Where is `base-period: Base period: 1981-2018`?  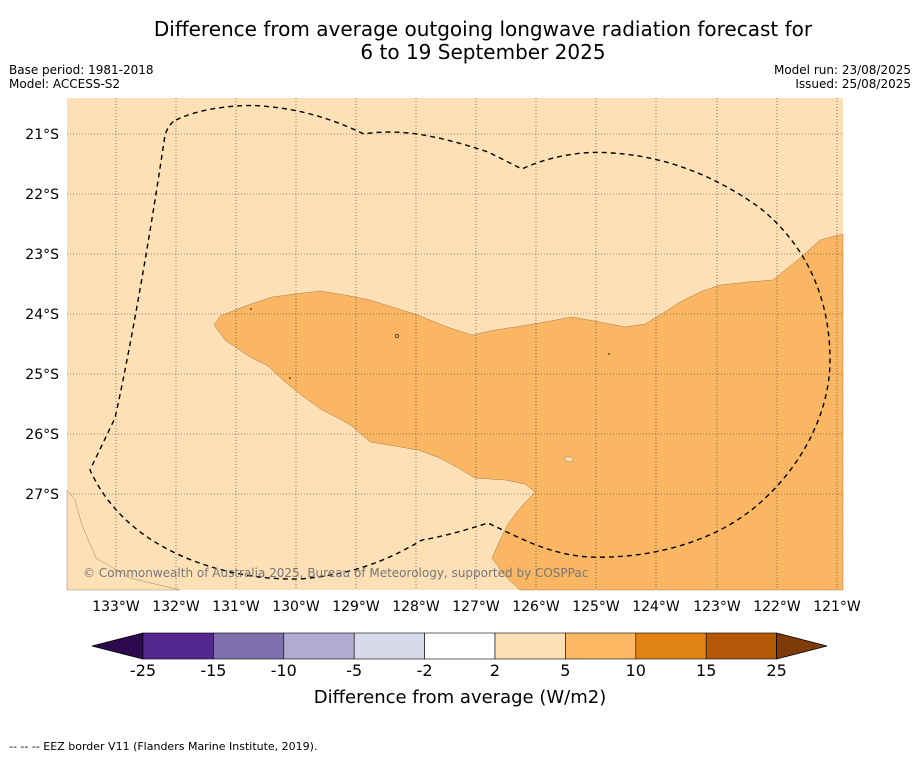 base-period: Base period: 1981-2018 is located at coordinates (81, 70).